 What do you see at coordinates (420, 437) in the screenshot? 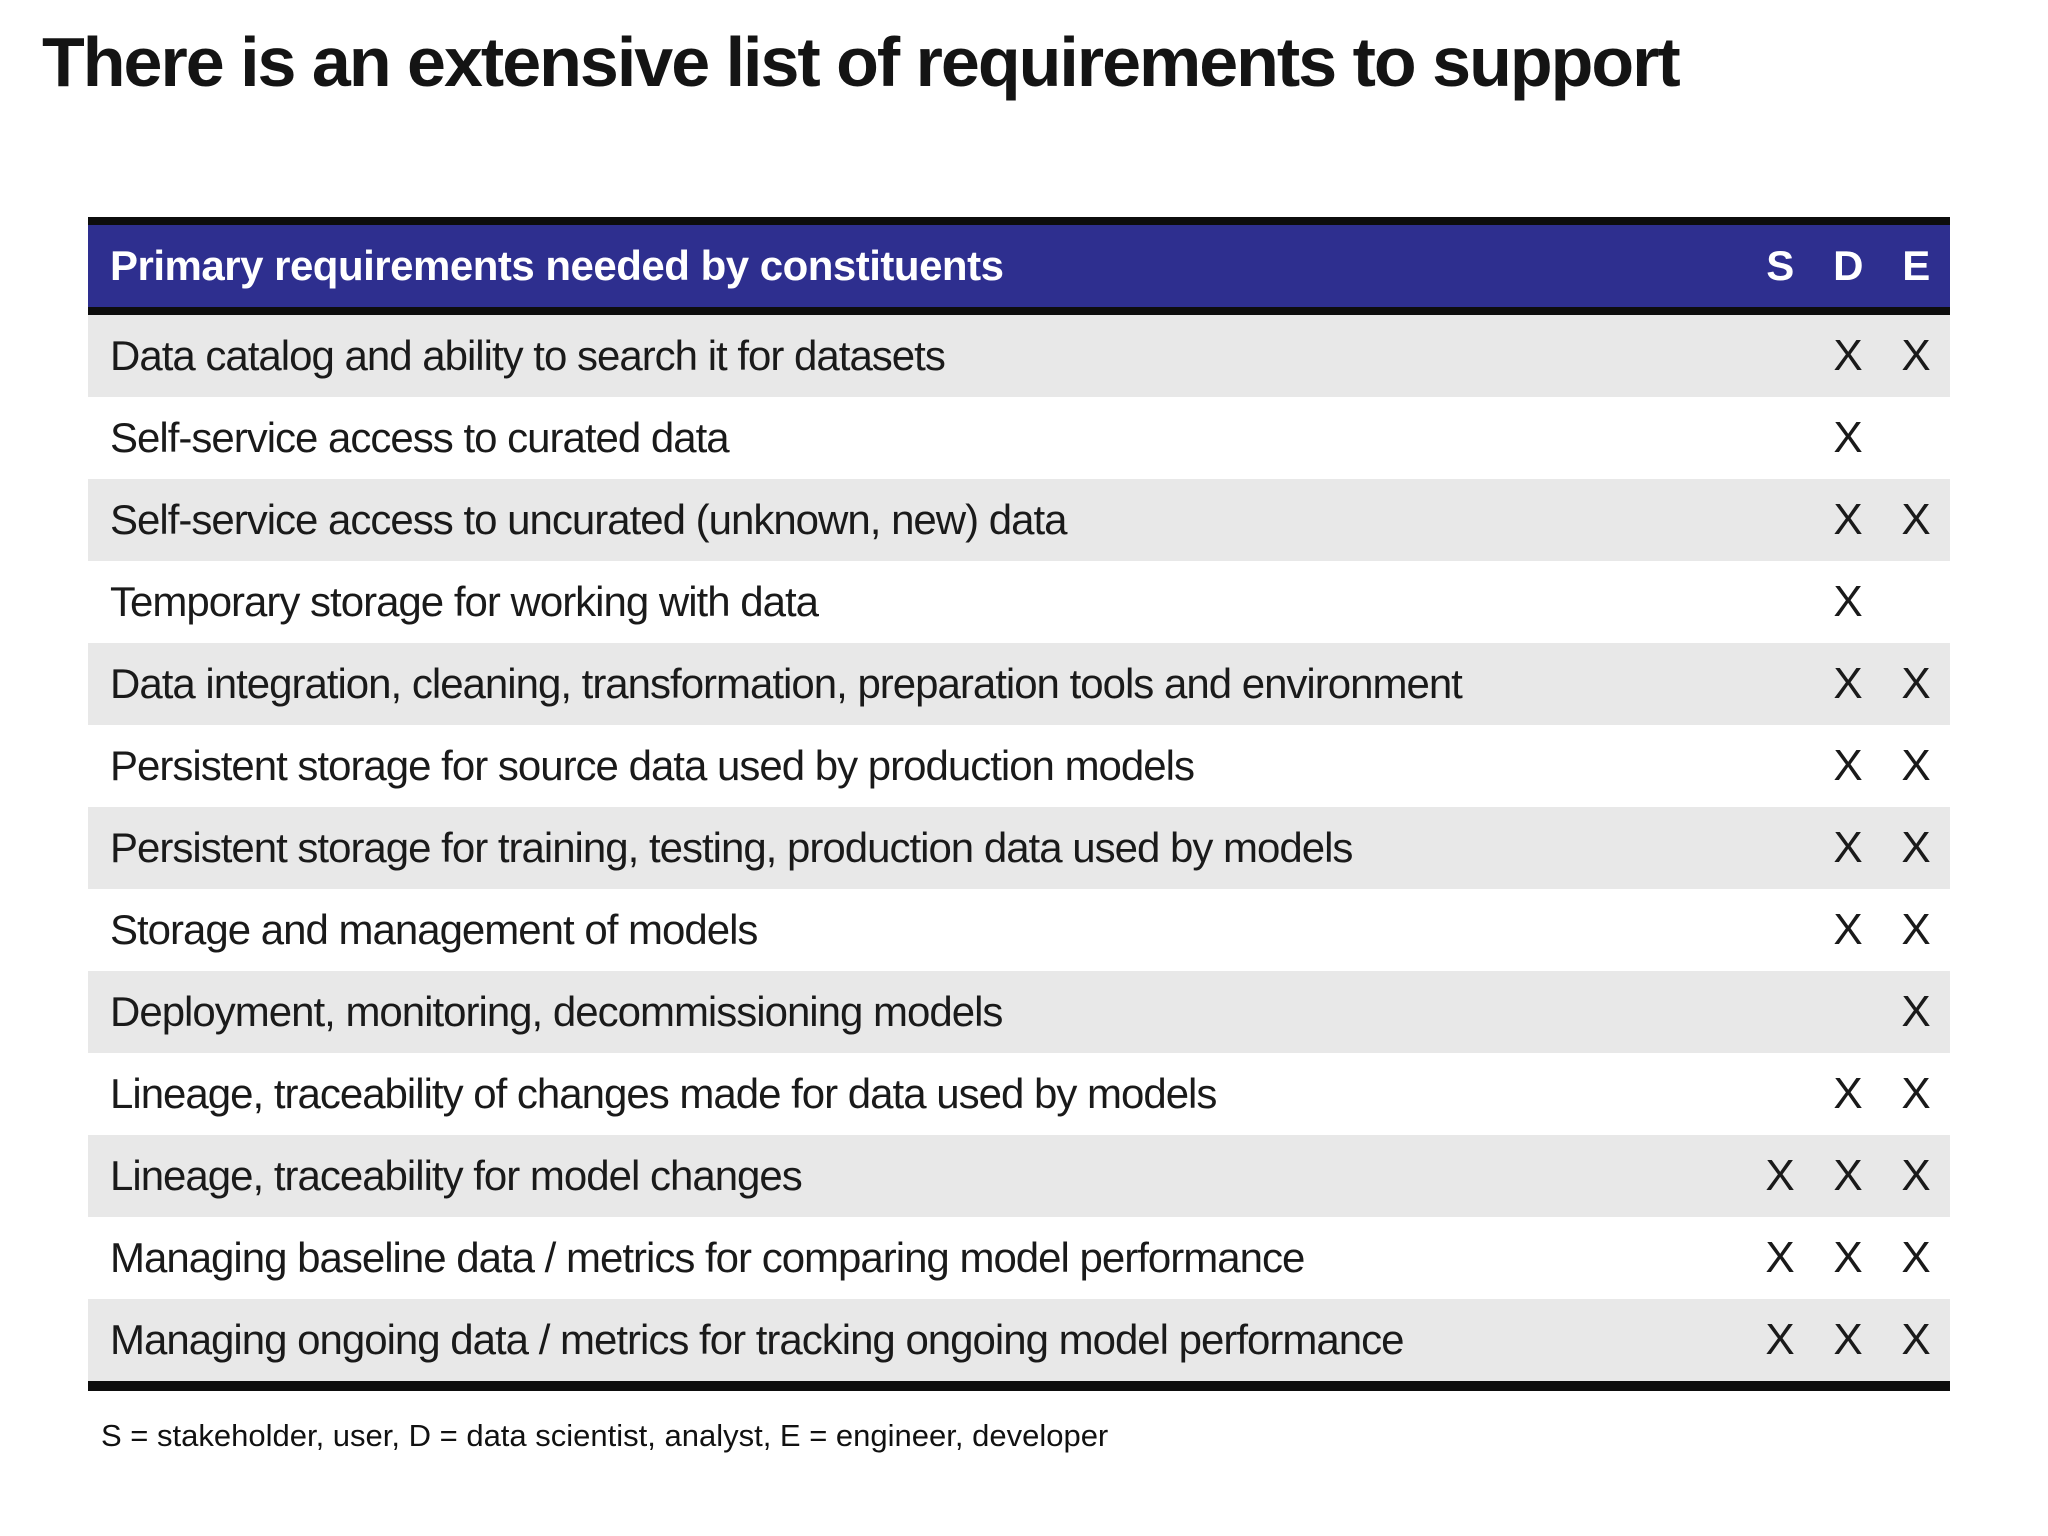
I see `requirement-label: Self-service access to curated data` at bounding box center [420, 437].